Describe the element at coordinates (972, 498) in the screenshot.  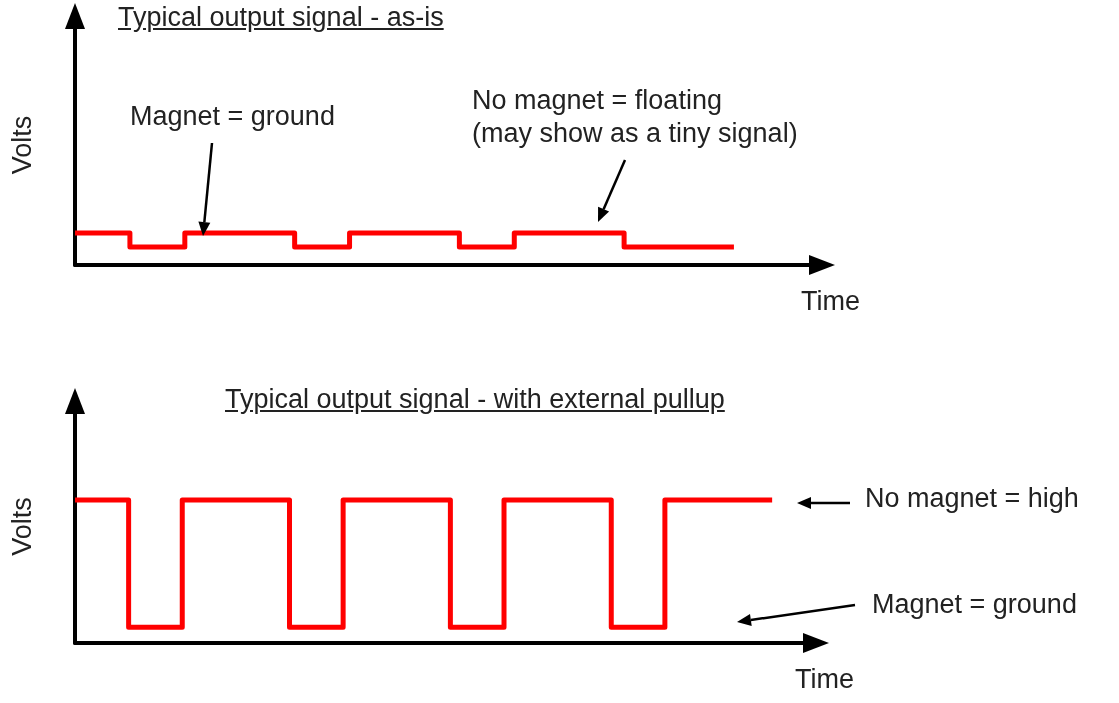
I see `text: No magnet = high` at that location.